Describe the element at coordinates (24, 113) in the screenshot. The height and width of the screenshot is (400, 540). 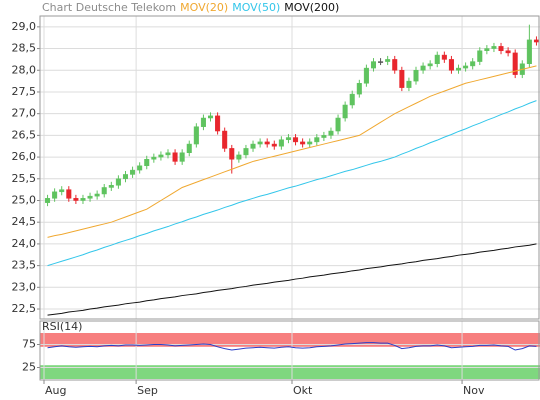
I see `y-tick-label: 27,0` at that location.